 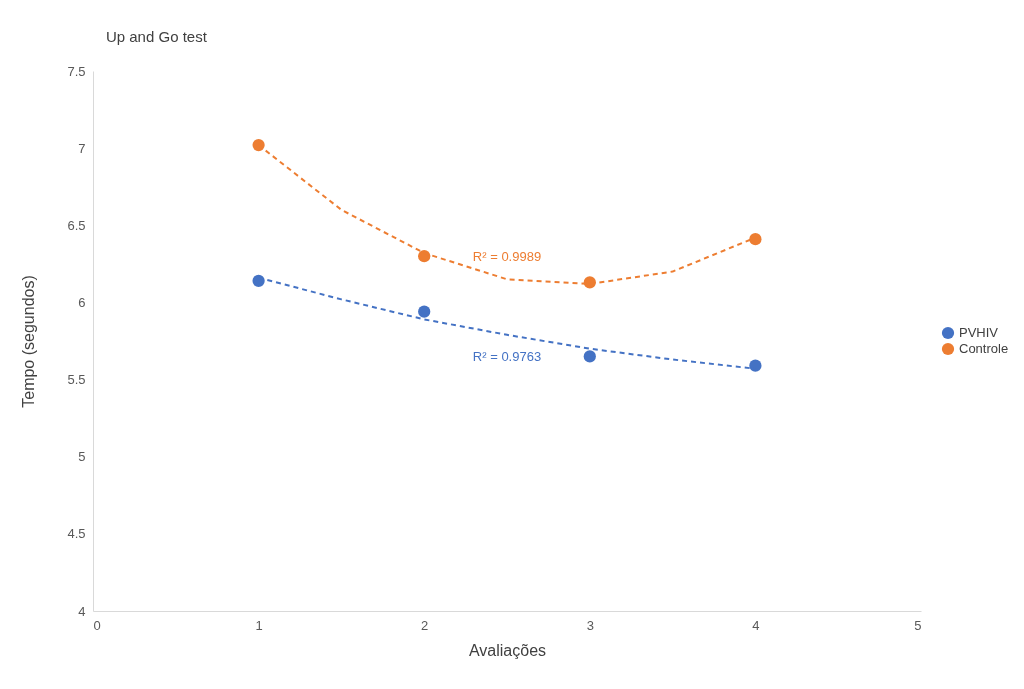 I want to click on x-tick-label: 0, so click(x=97, y=625).